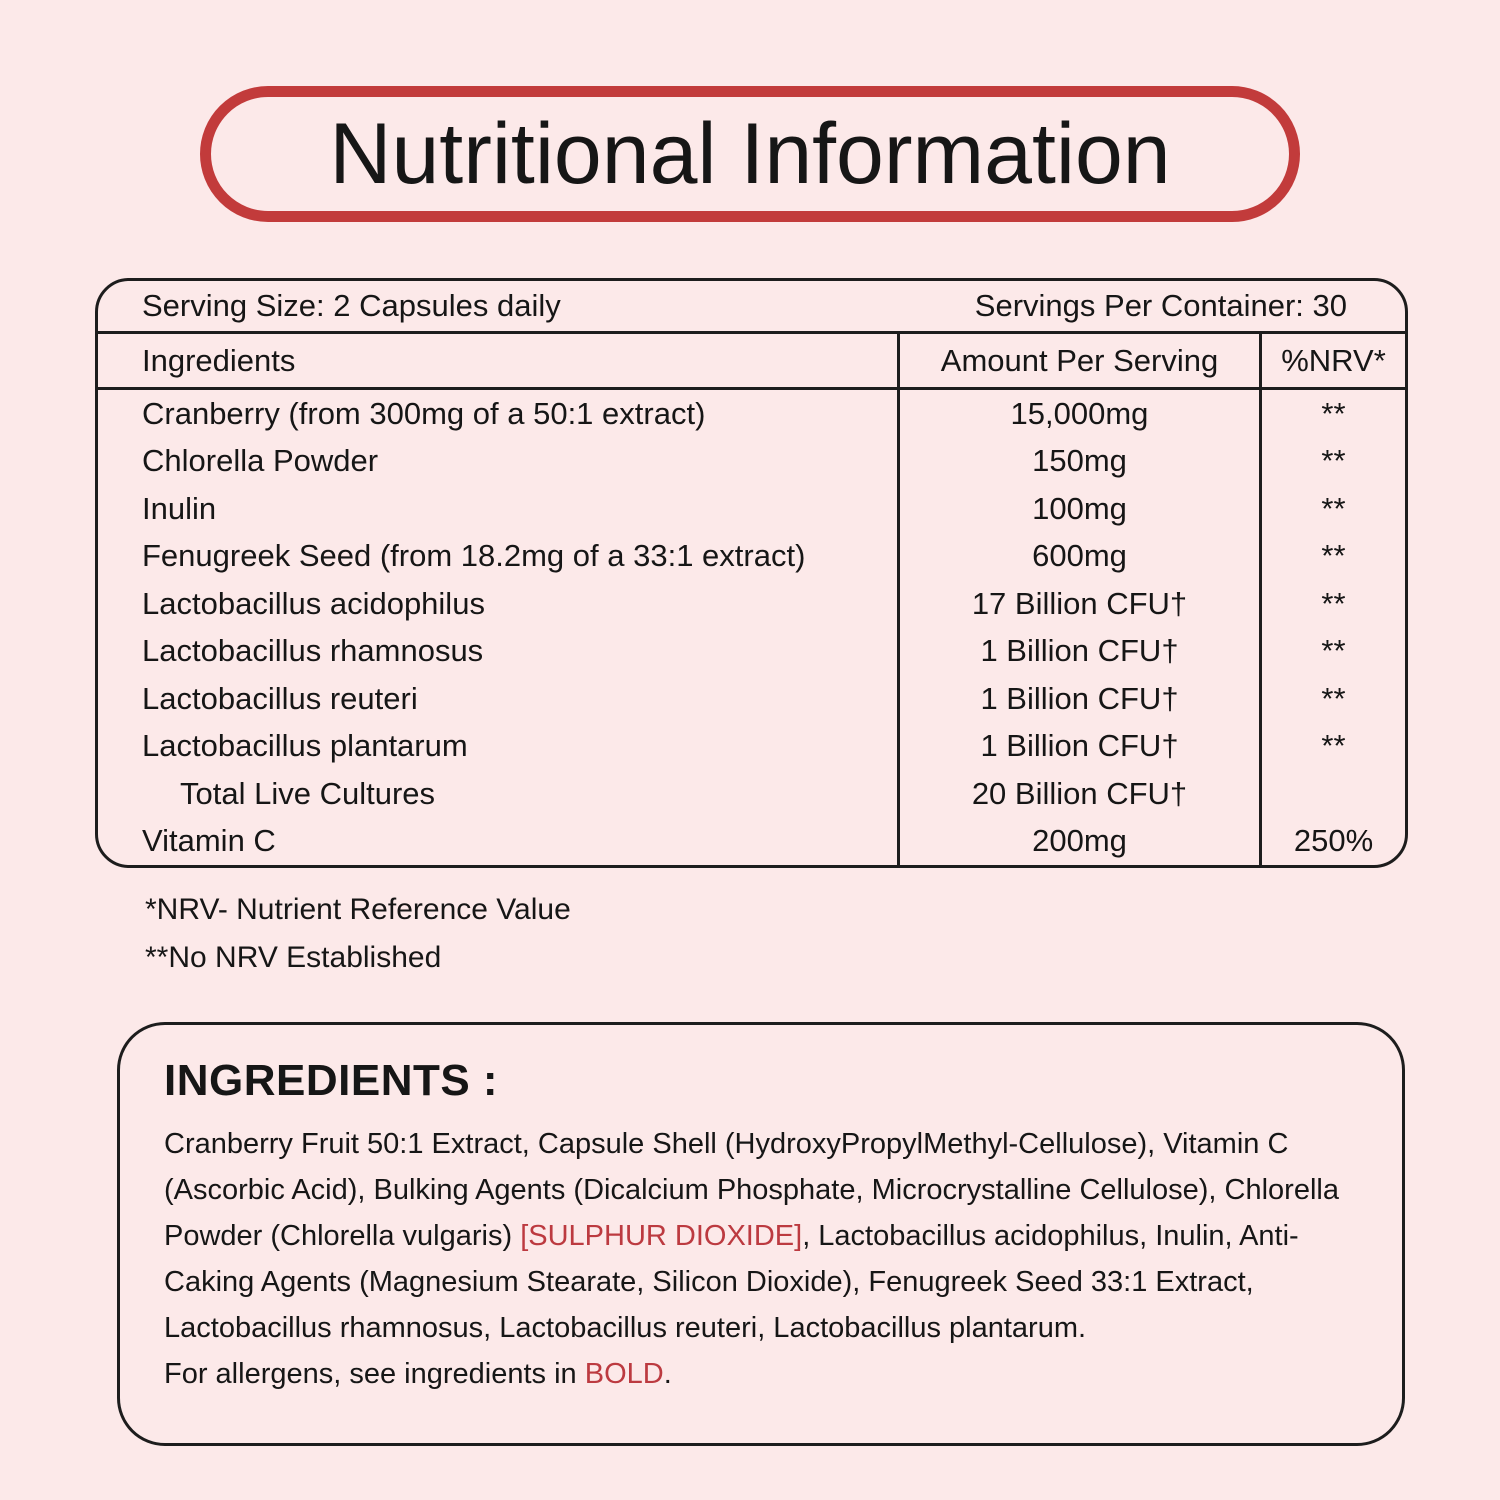 Image resolution: width=1500 pixels, height=1500 pixels. Describe the element at coordinates (313, 651) in the screenshot. I see `ingredient-name-cell: Lactobacillus rhamnosus` at that location.